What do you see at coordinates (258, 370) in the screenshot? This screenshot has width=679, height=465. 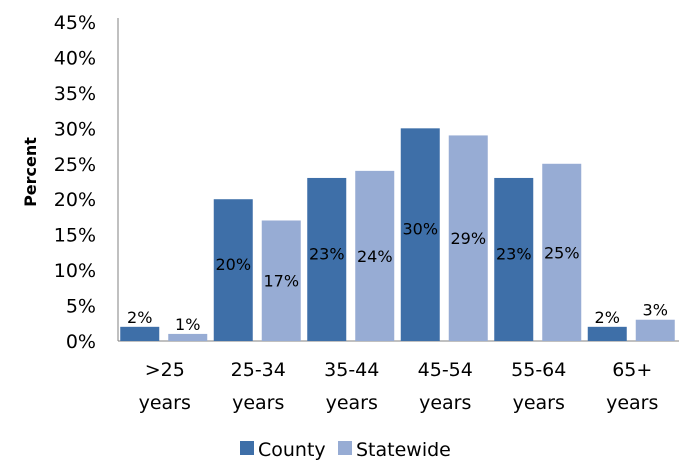 I see `x-category-label: 25-34` at bounding box center [258, 370].